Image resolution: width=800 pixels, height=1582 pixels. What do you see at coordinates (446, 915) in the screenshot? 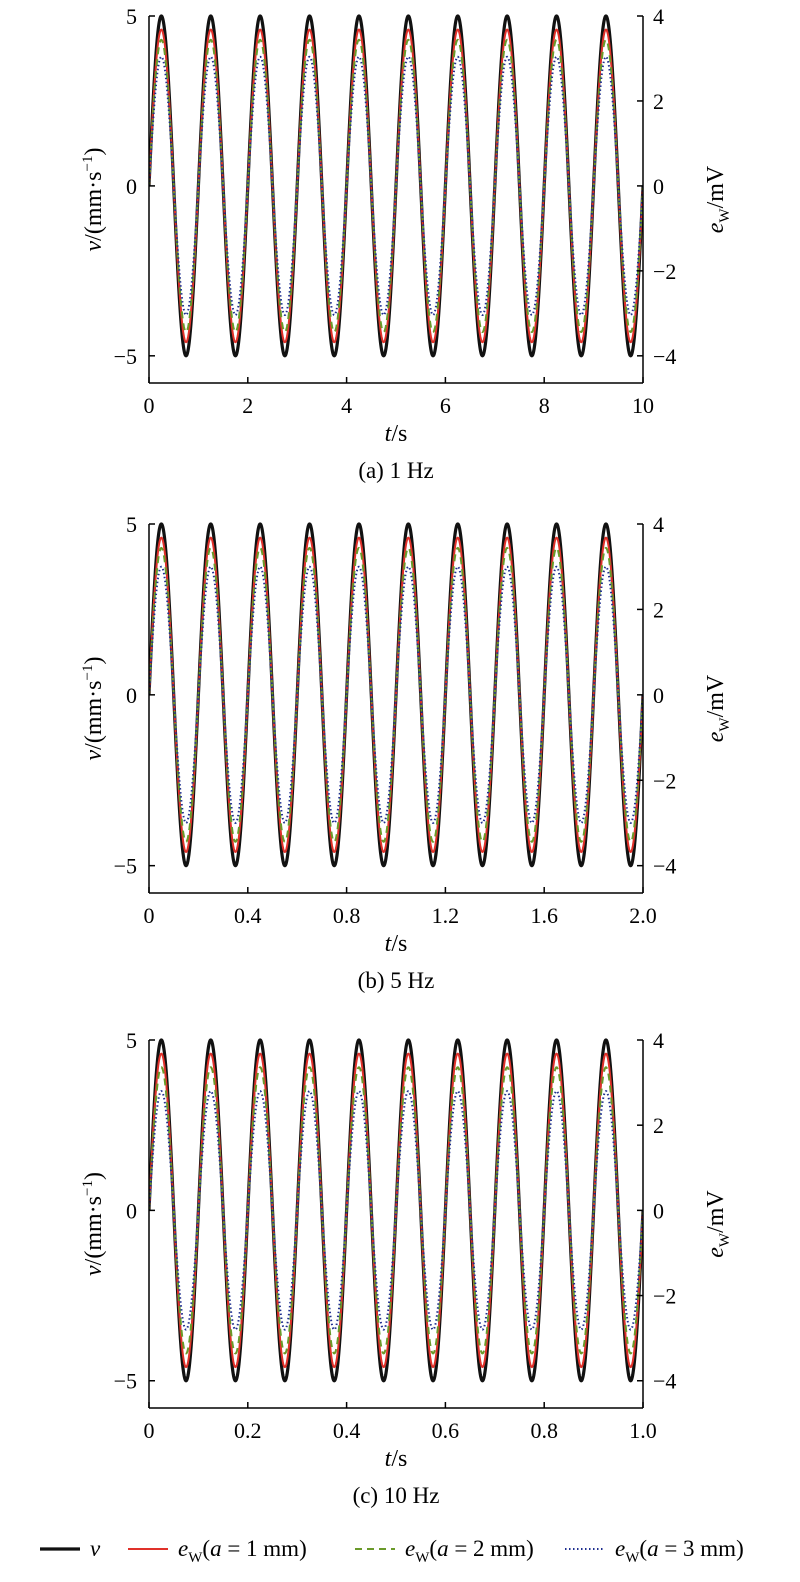
I see `x-tick-label: 1.2` at bounding box center [446, 915].